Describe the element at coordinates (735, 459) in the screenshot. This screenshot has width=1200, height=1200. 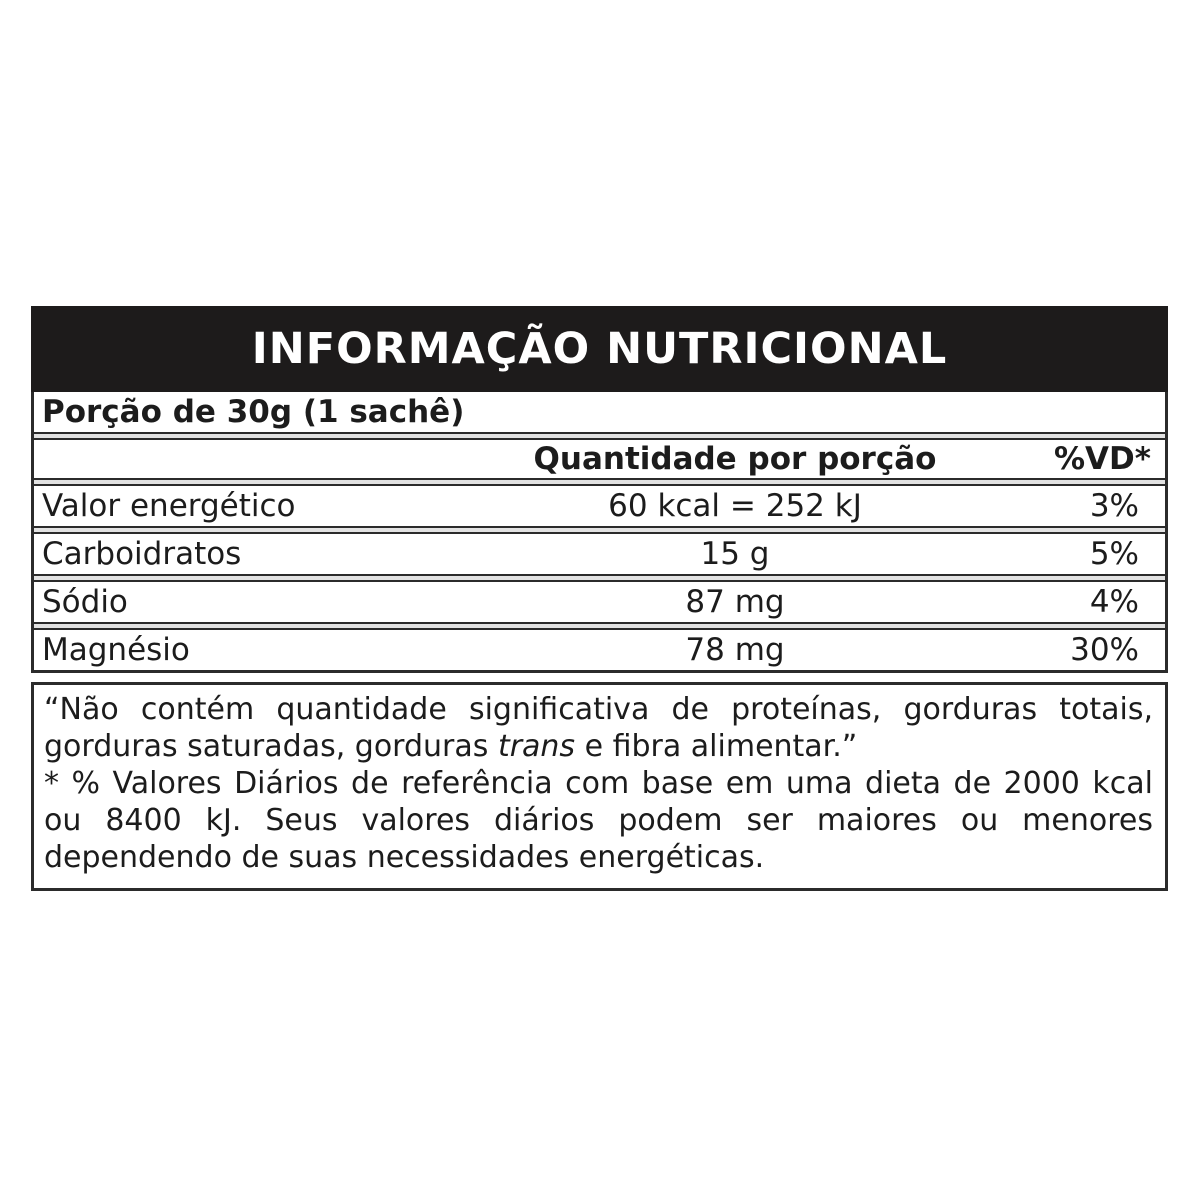
I see `header-amount: Quantidade por porção` at that location.